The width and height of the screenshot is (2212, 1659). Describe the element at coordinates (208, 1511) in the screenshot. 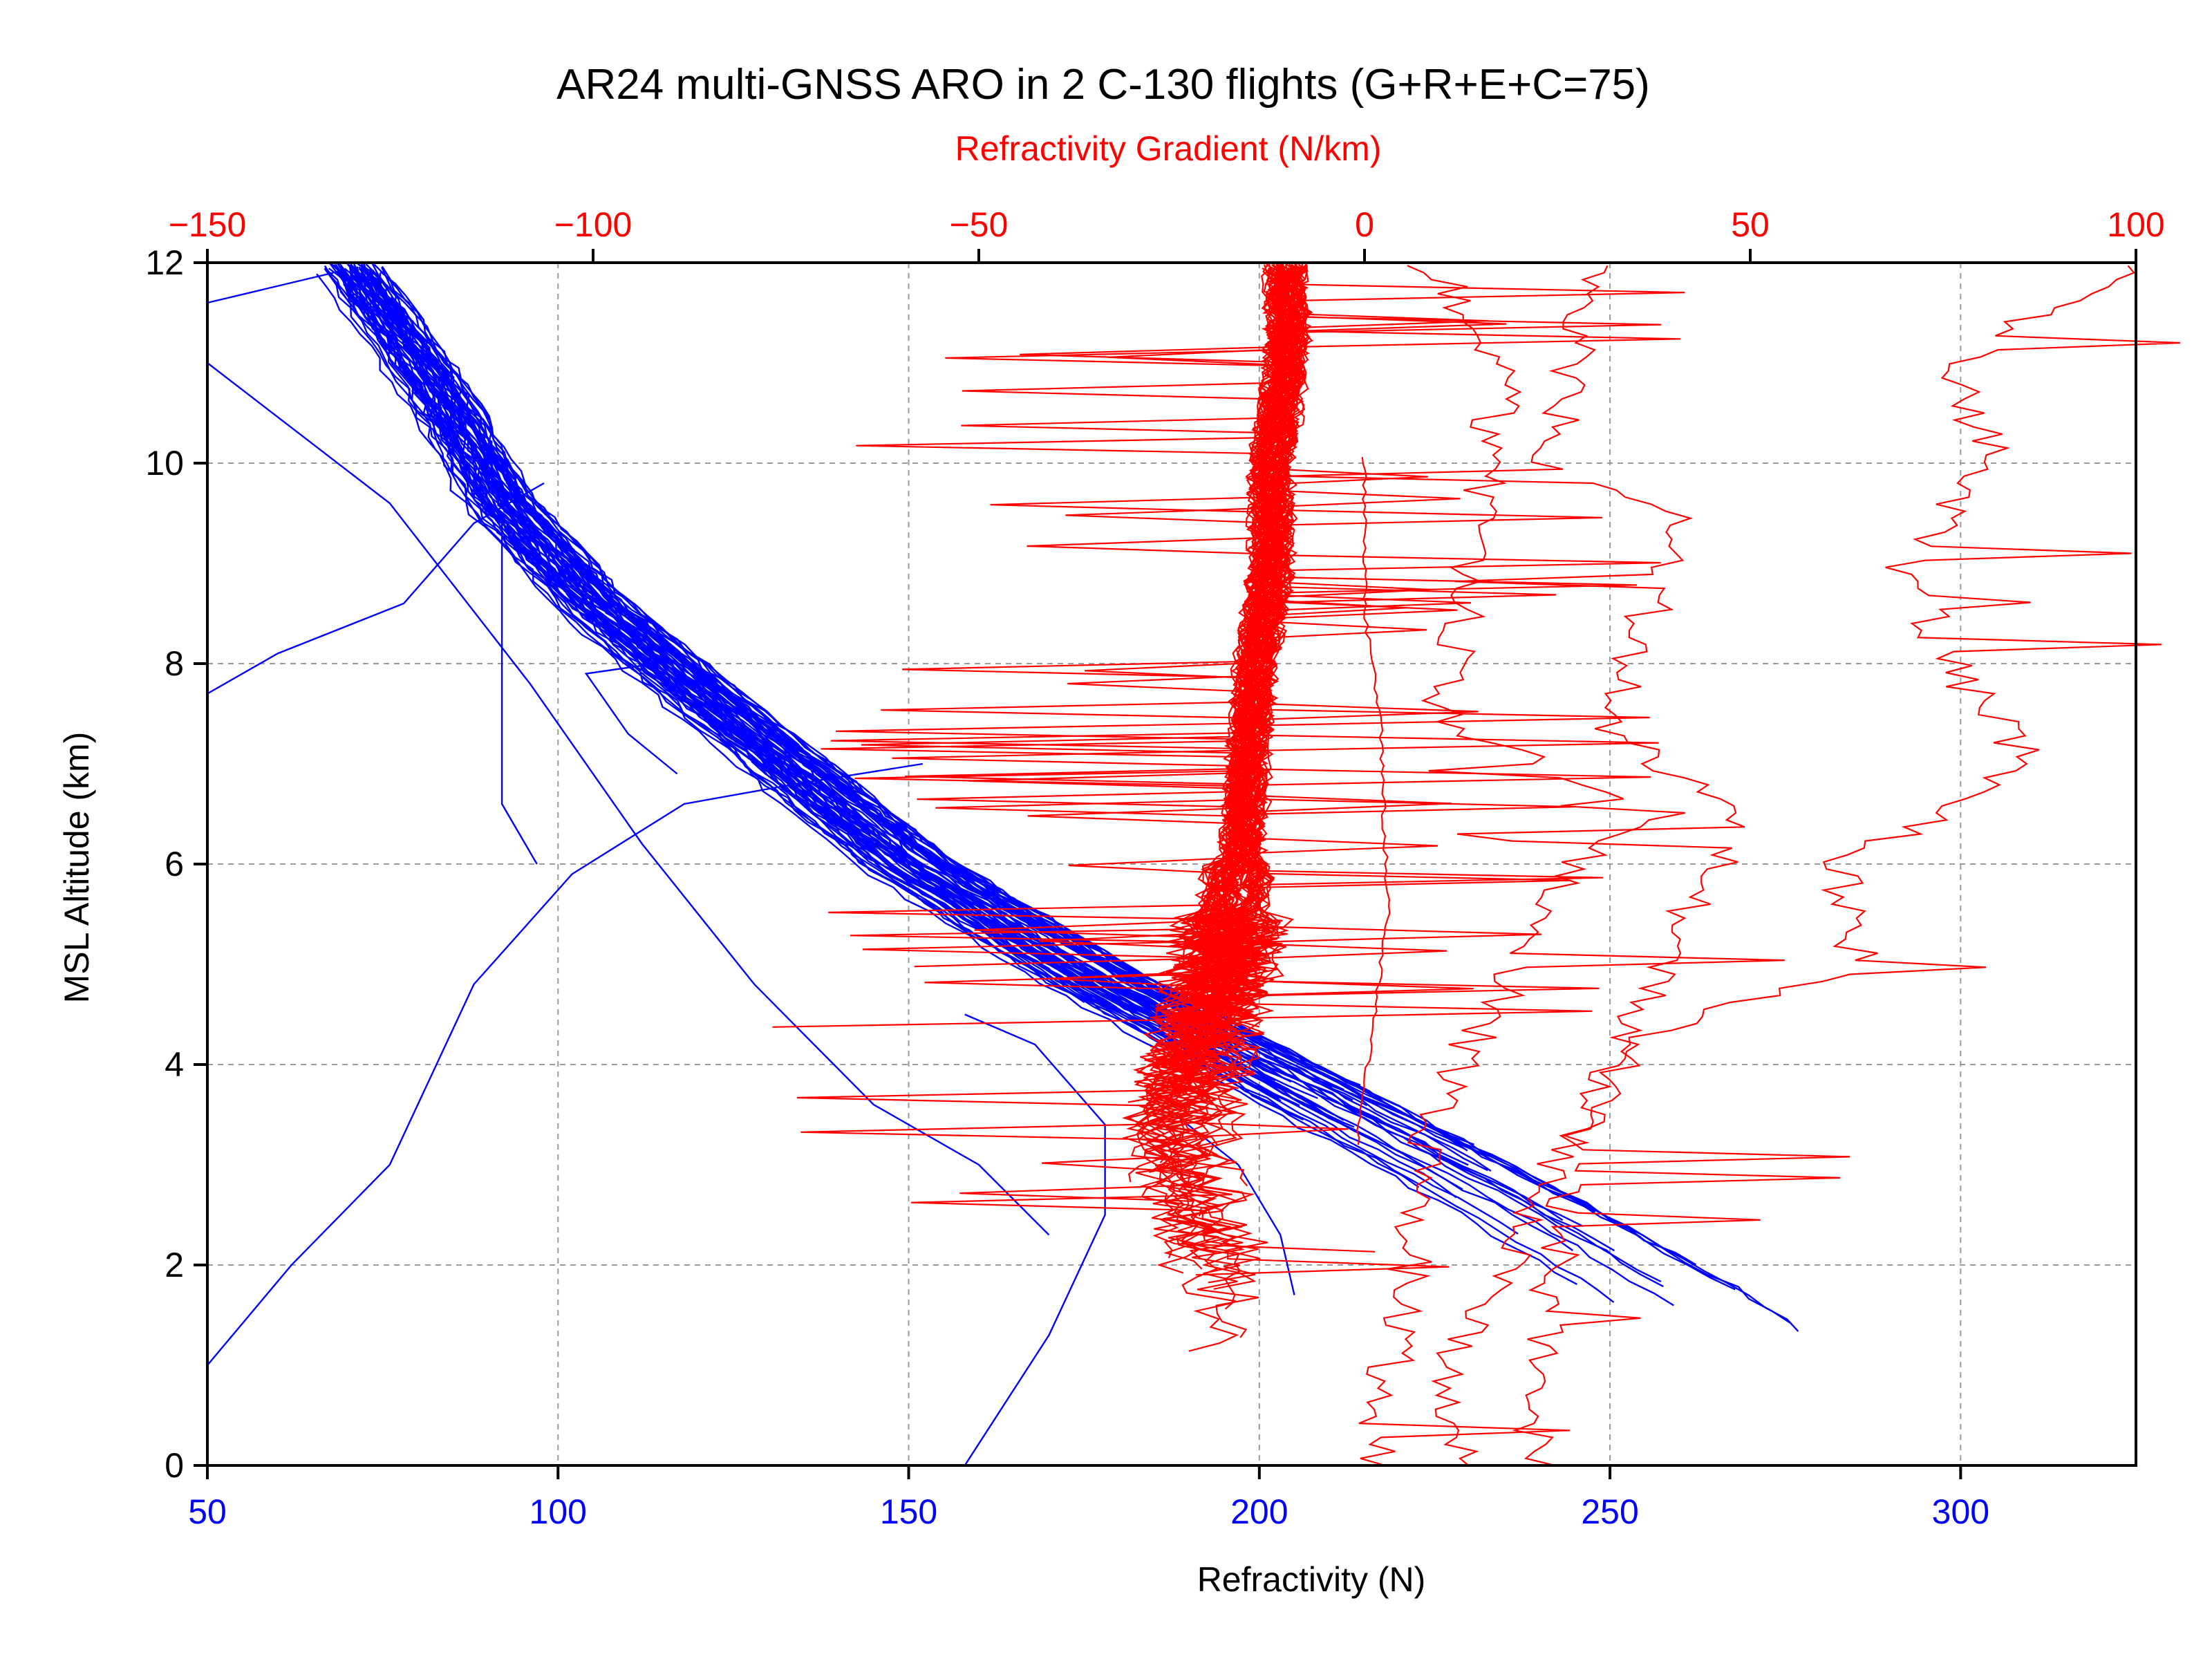

I see `bottom-tick-label: 50` at that location.